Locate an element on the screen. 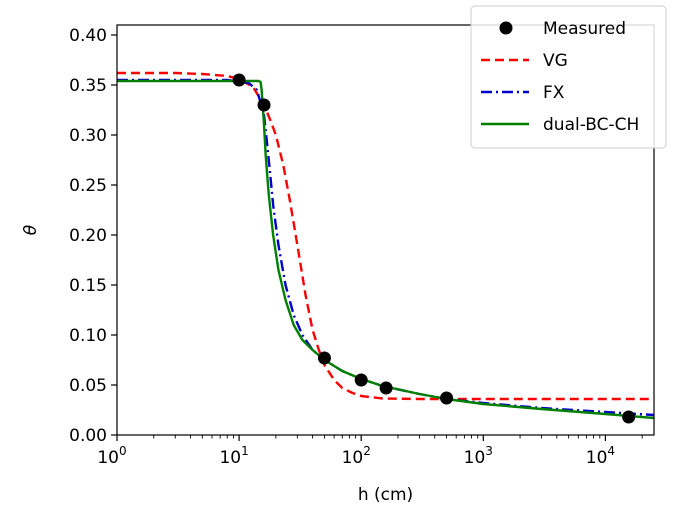 Image resolution: width=688 pixels, height=512 pixels. legend-label: FX is located at coordinates (554, 93).